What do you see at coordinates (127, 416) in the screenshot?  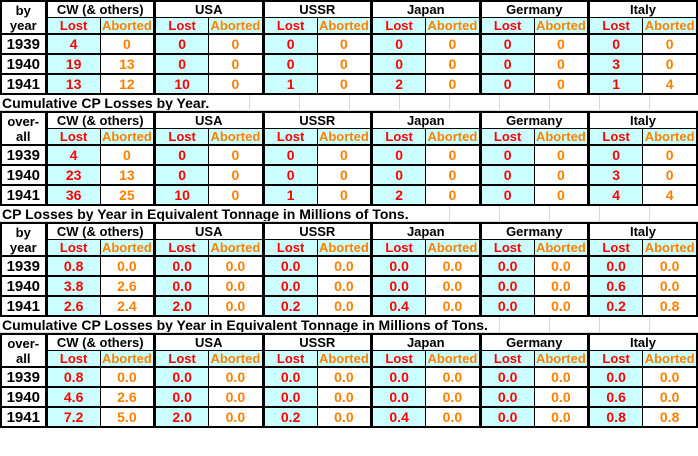 I see `cell-aborted: 5.0` at bounding box center [127, 416].